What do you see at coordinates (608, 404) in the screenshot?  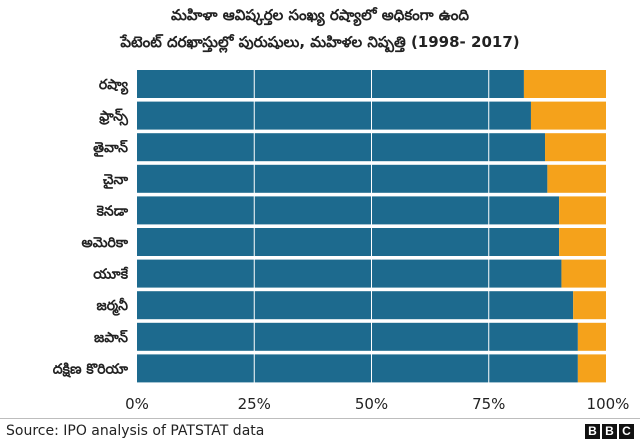 I see `x-tick-label: 100%` at bounding box center [608, 404].